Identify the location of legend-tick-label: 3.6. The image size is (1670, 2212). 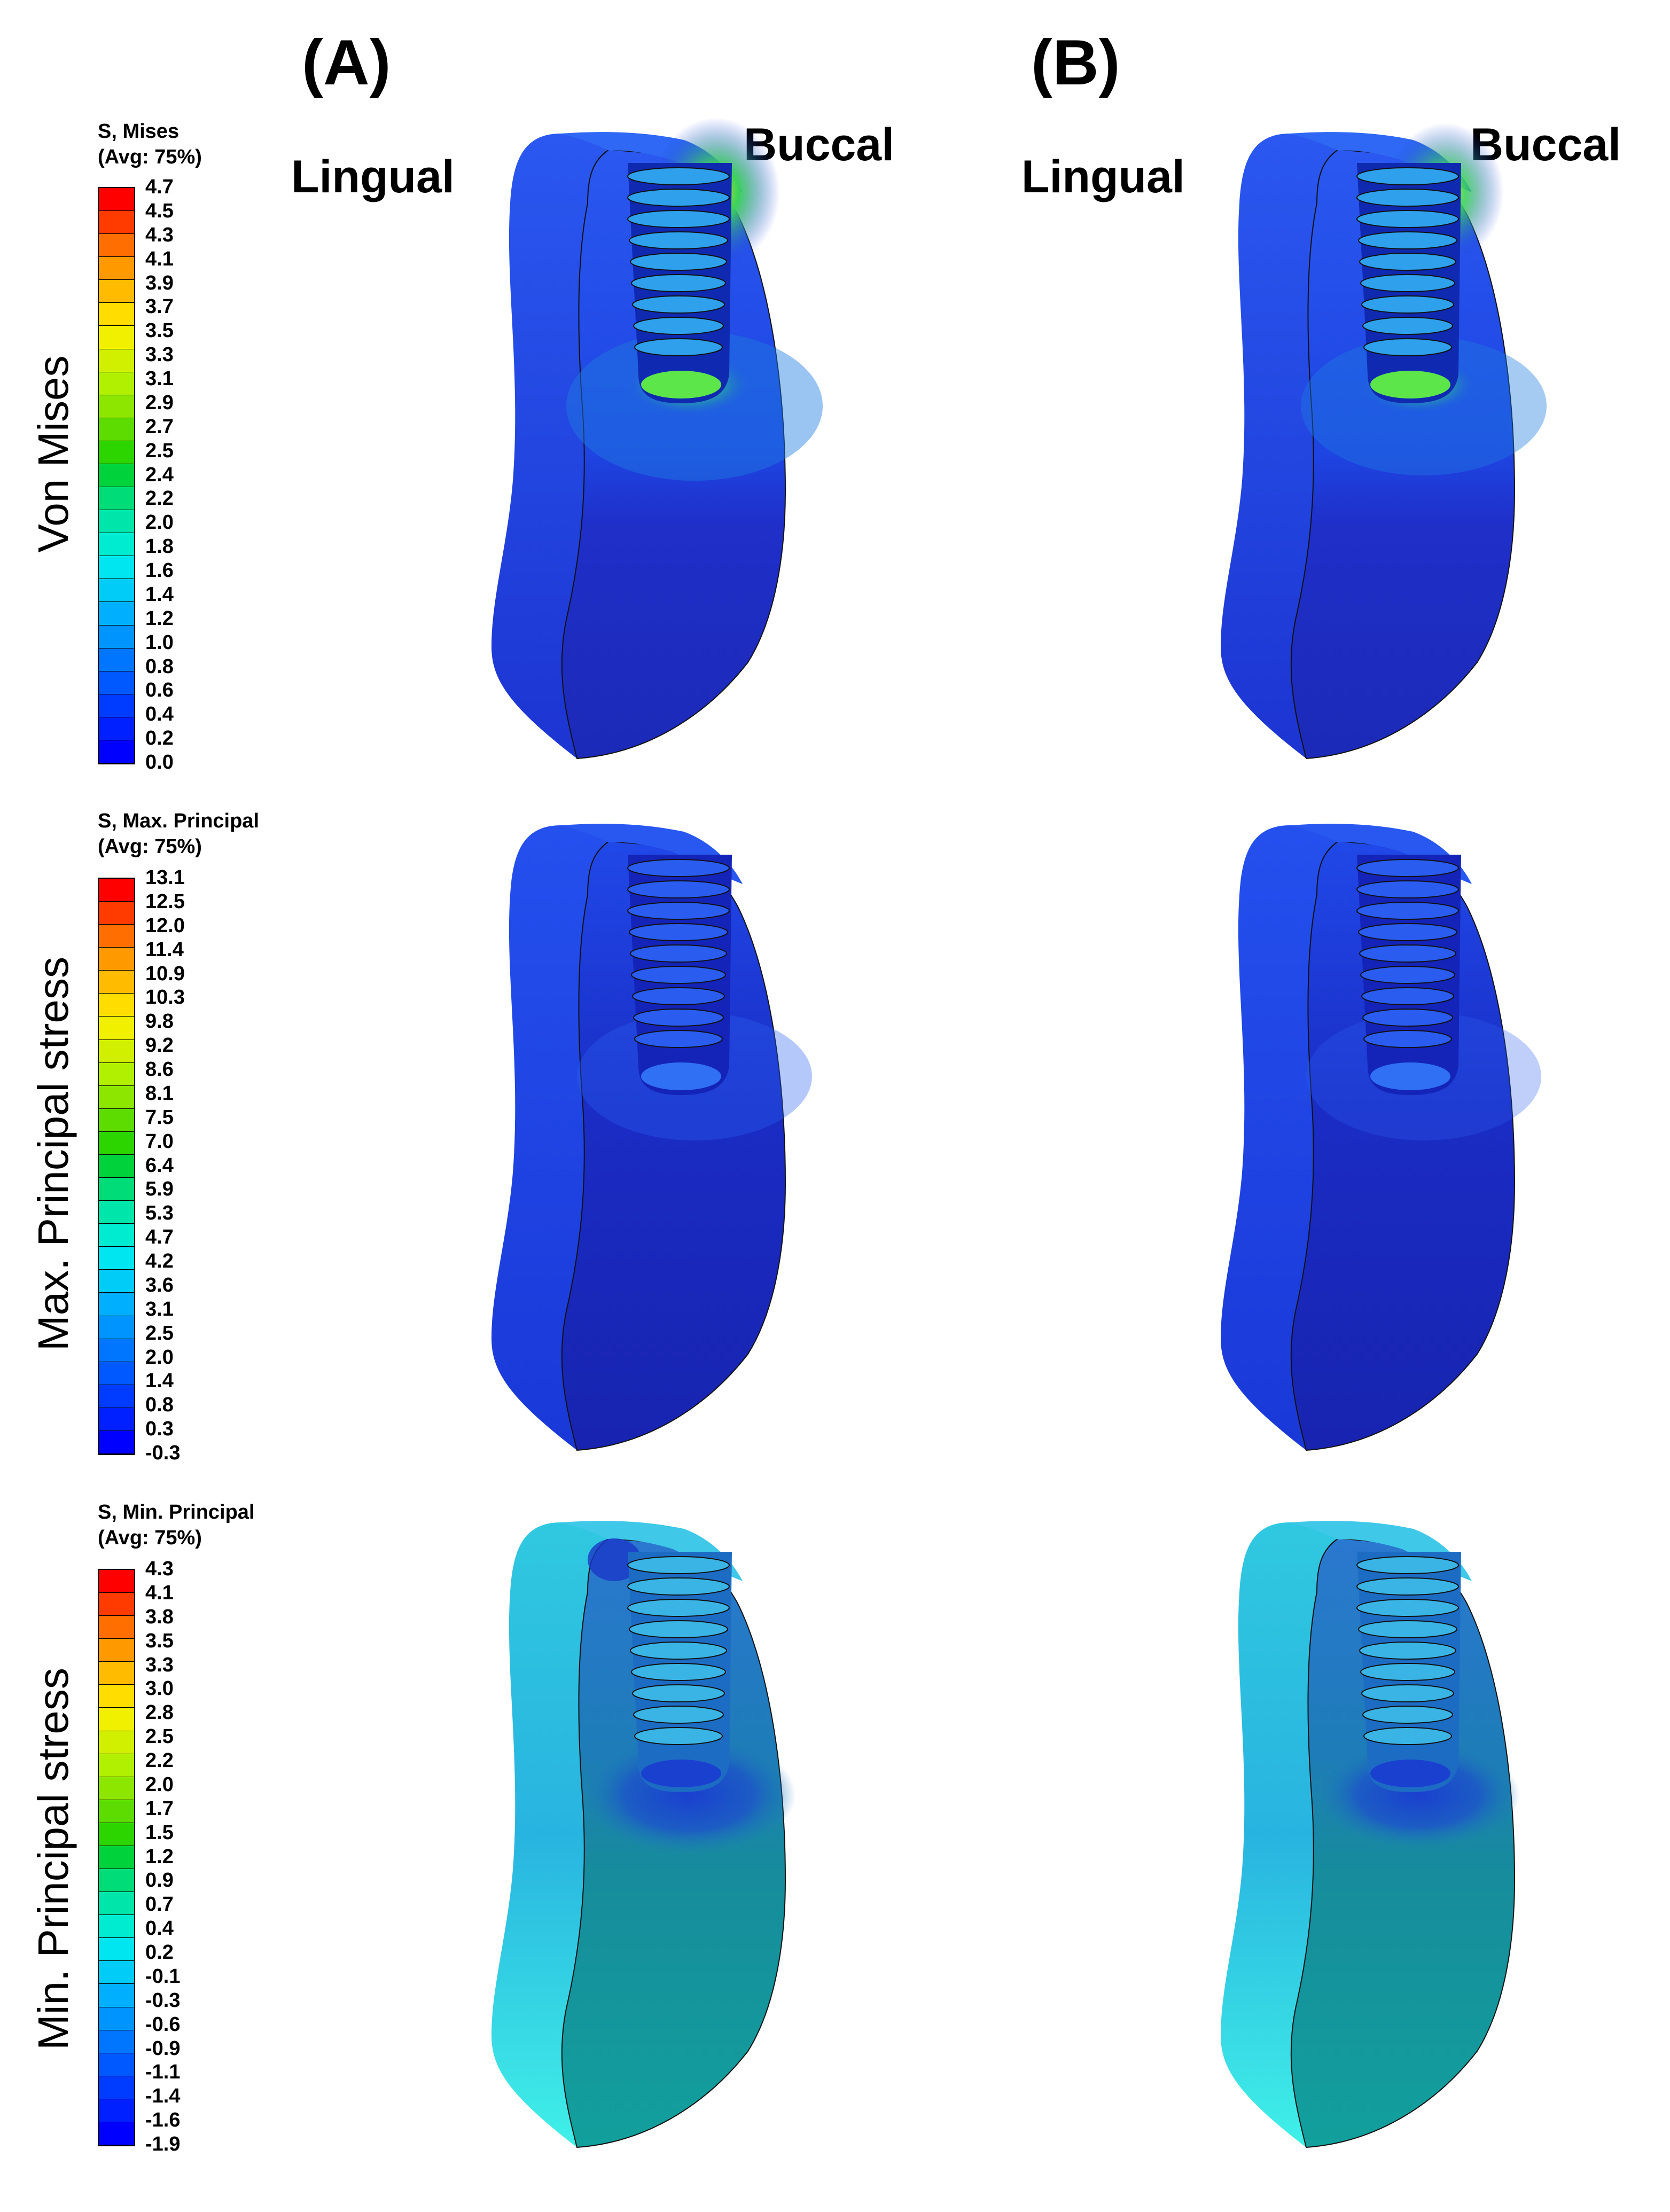
(159, 1284).